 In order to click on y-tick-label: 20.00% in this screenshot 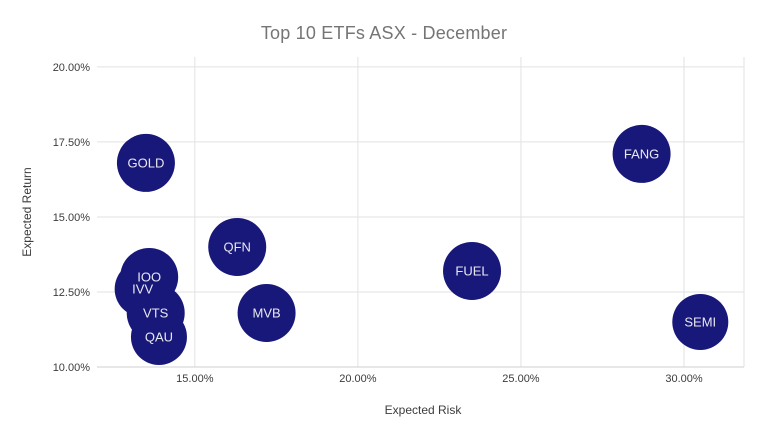, I will do `click(72, 68)`.